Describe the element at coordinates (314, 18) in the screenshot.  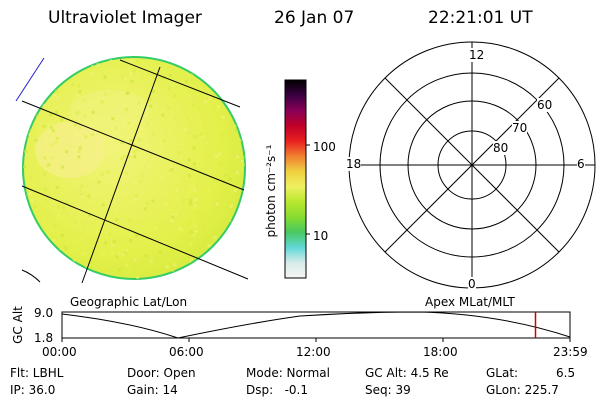
I see `date-label: 26 Jan 07` at that location.